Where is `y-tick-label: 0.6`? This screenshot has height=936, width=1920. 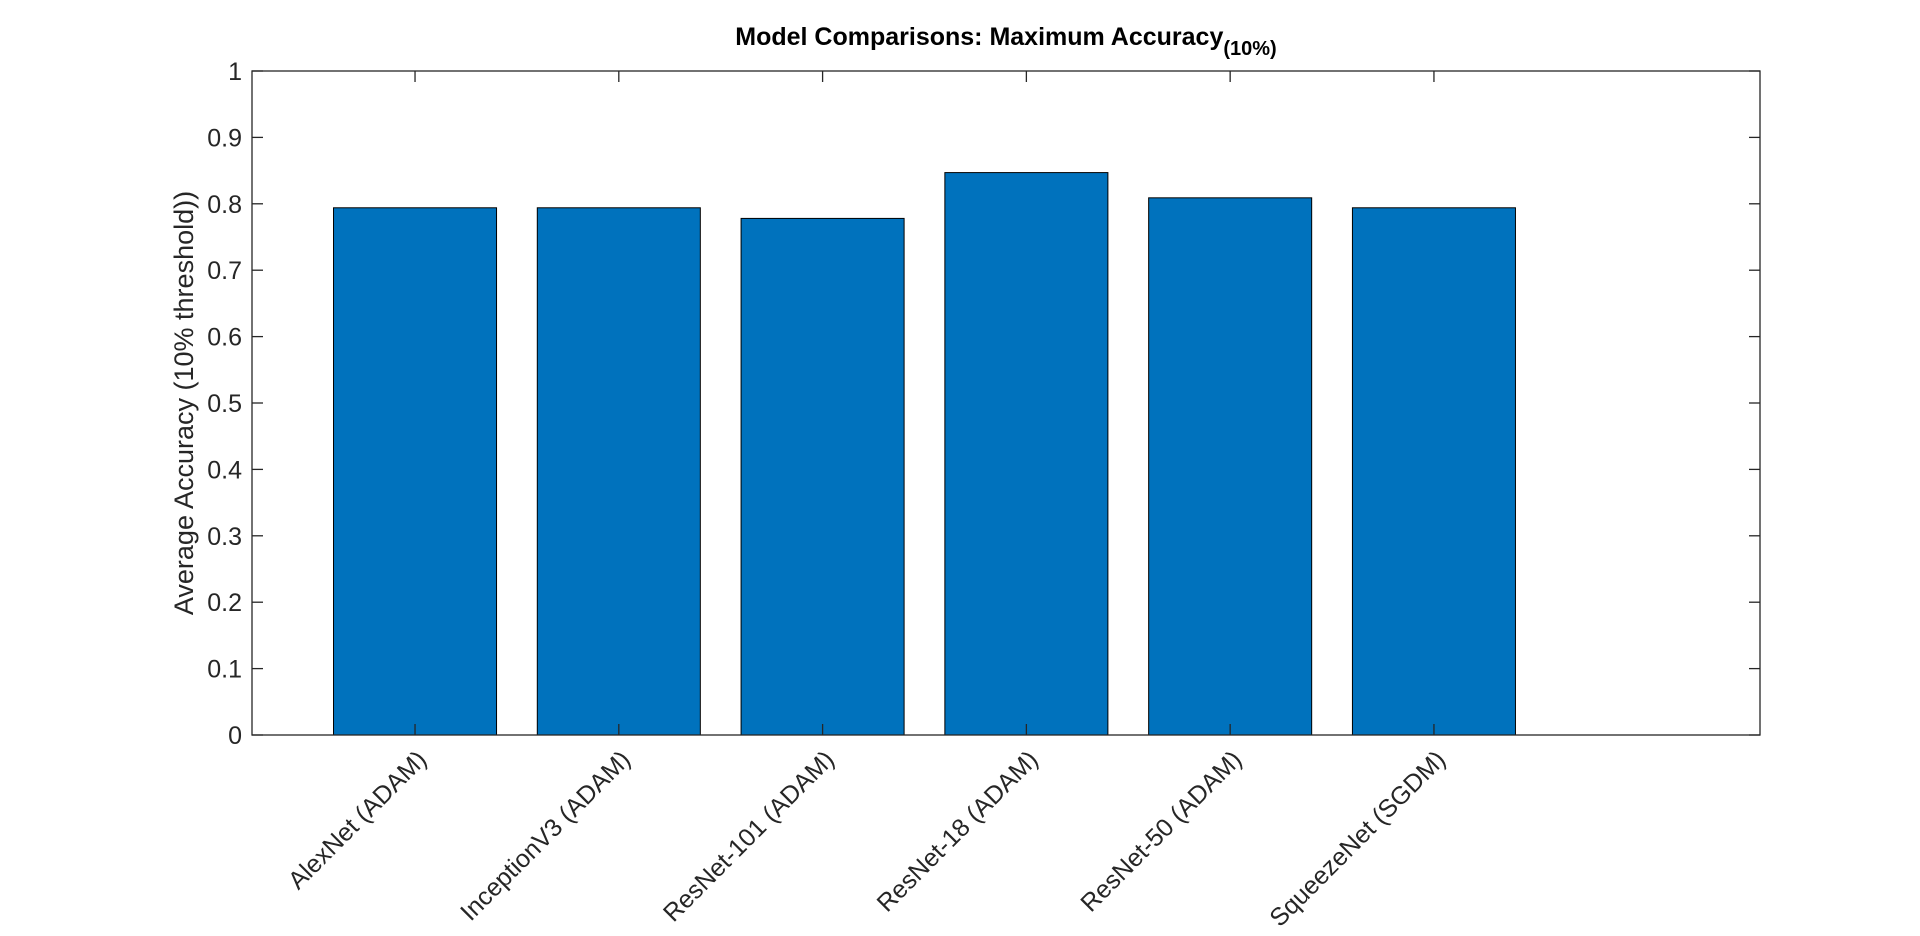
y-tick-label: 0.6 is located at coordinates (224, 338).